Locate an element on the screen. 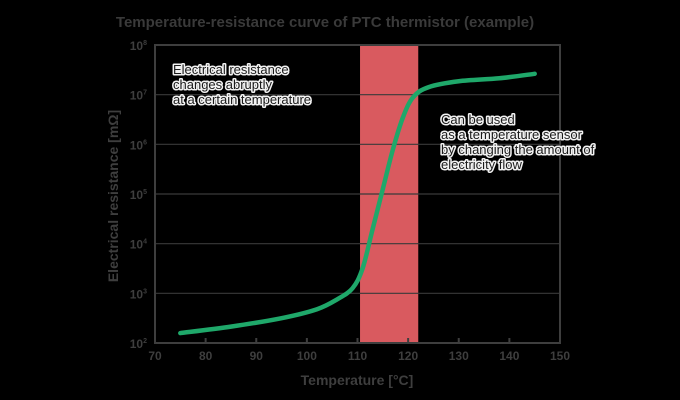  x-tick-label: 70 is located at coordinates (155, 356).